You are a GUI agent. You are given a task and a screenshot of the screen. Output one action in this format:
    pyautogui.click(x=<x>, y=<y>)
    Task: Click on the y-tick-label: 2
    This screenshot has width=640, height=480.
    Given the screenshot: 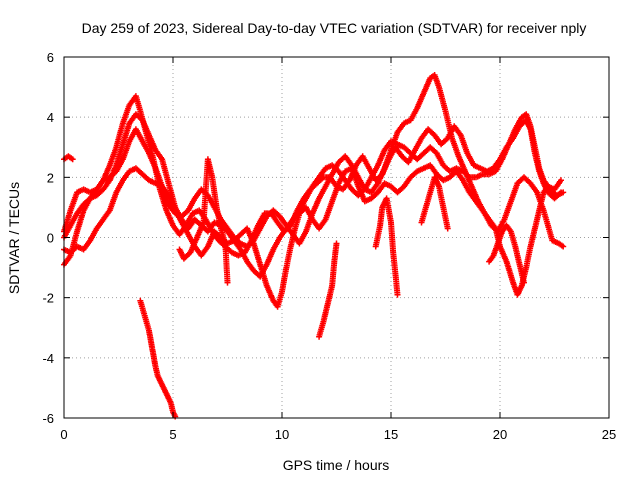 What is the action you would take?
    pyautogui.click(x=50, y=177)
    